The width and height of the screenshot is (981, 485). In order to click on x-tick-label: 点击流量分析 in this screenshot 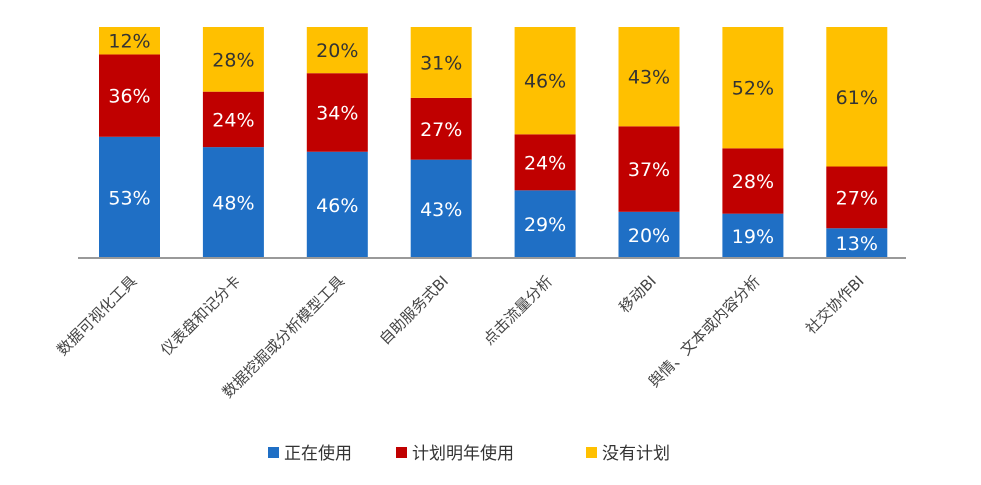, I will do `click(518, 310)`.